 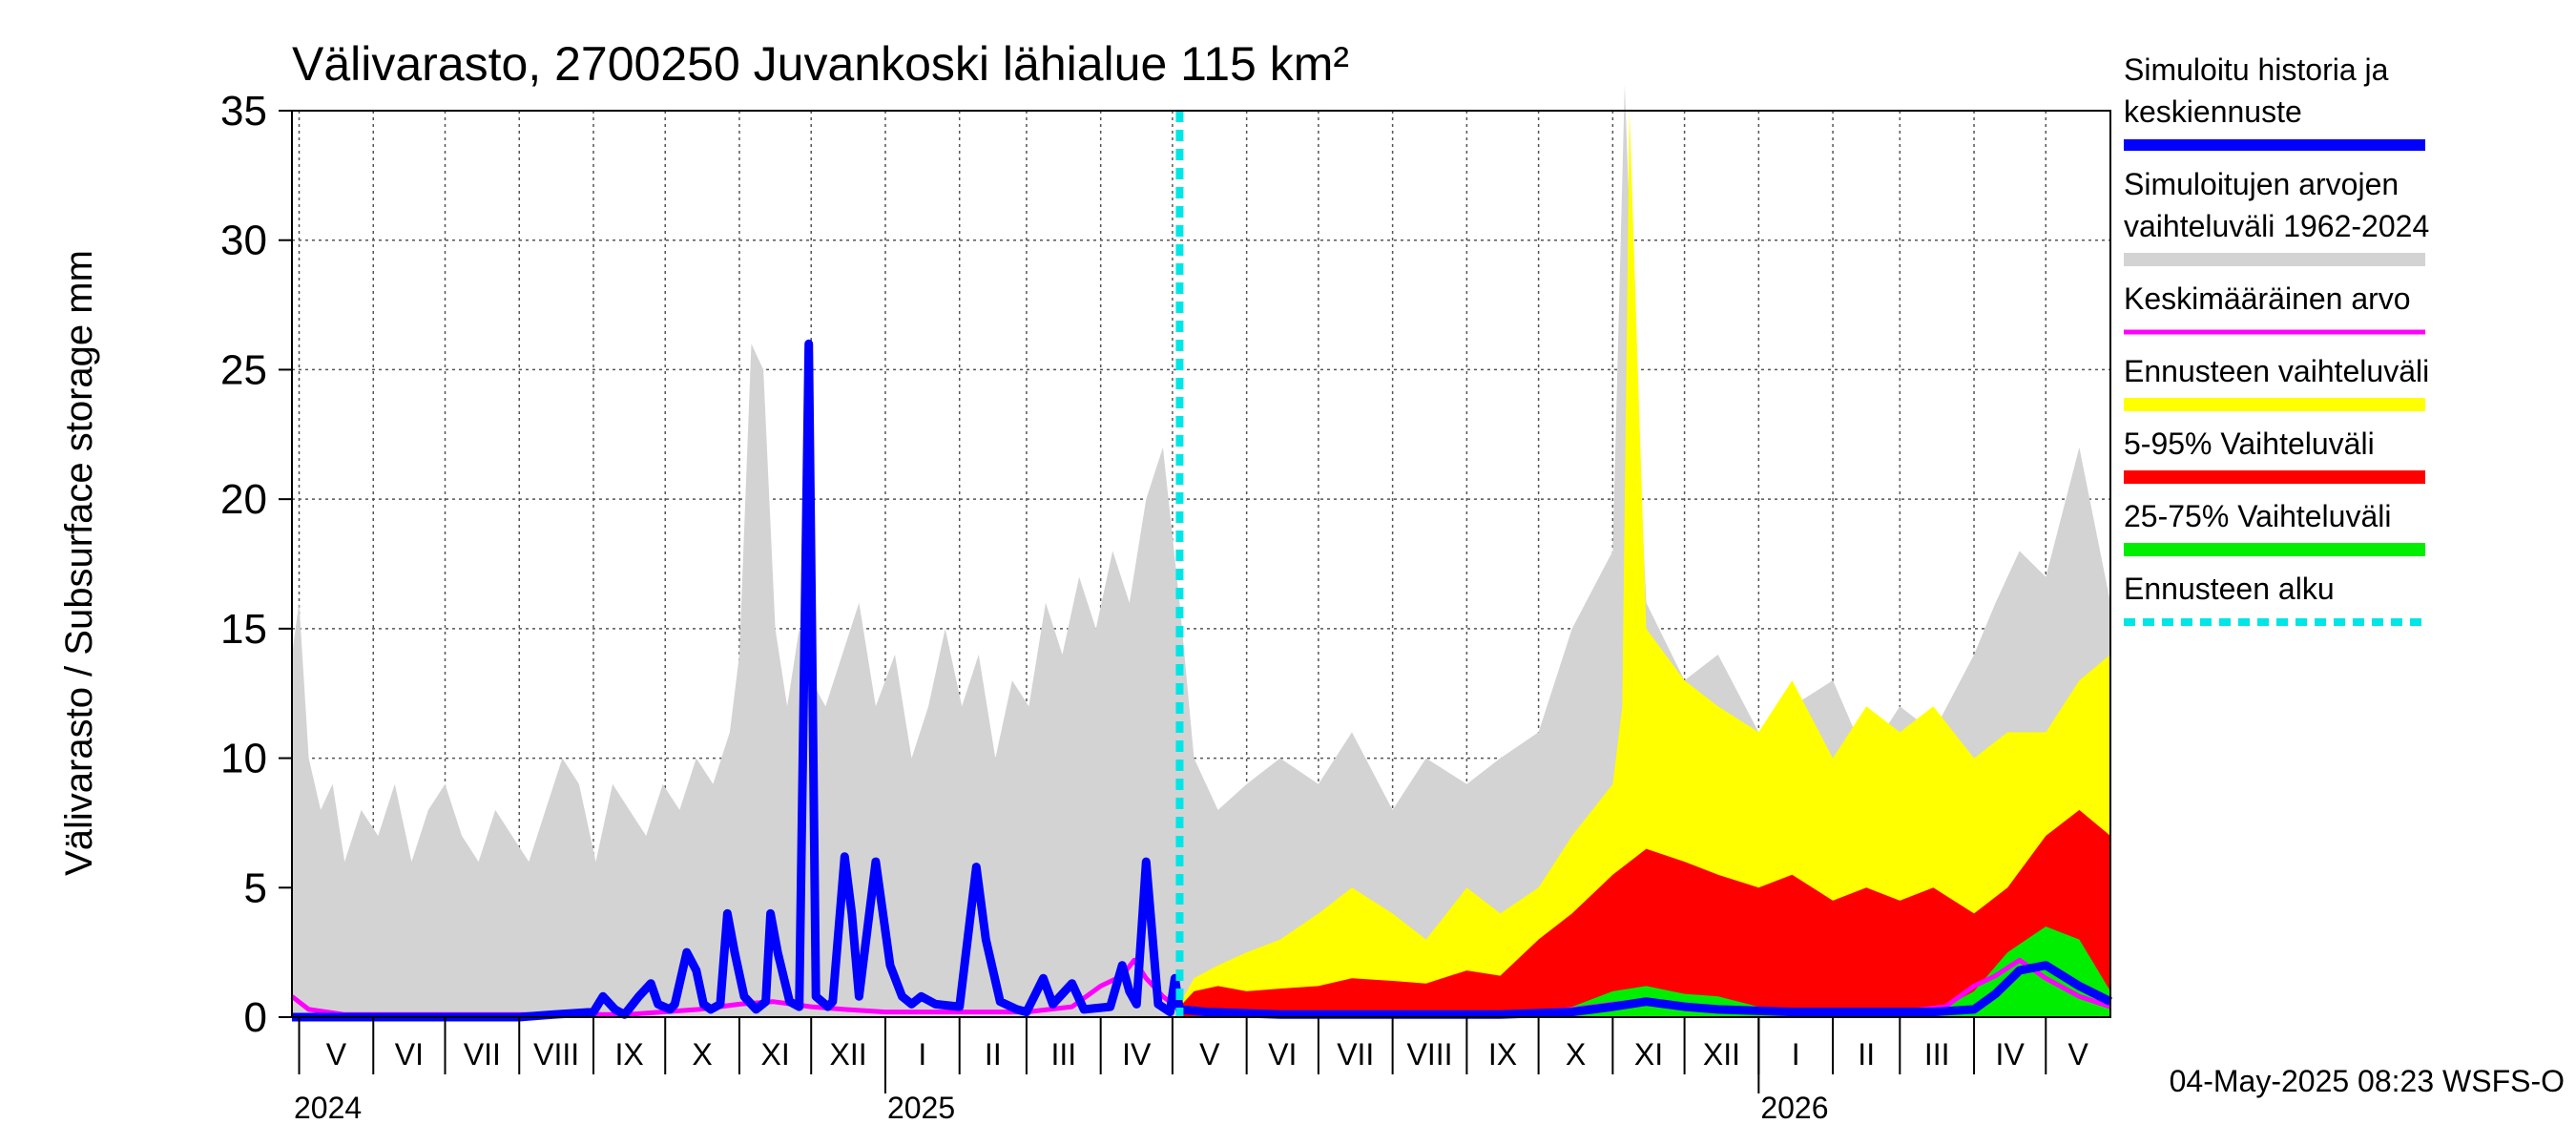 What do you see at coordinates (243, 759) in the screenshot?
I see `y-tick-label: 10` at bounding box center [243, 759].